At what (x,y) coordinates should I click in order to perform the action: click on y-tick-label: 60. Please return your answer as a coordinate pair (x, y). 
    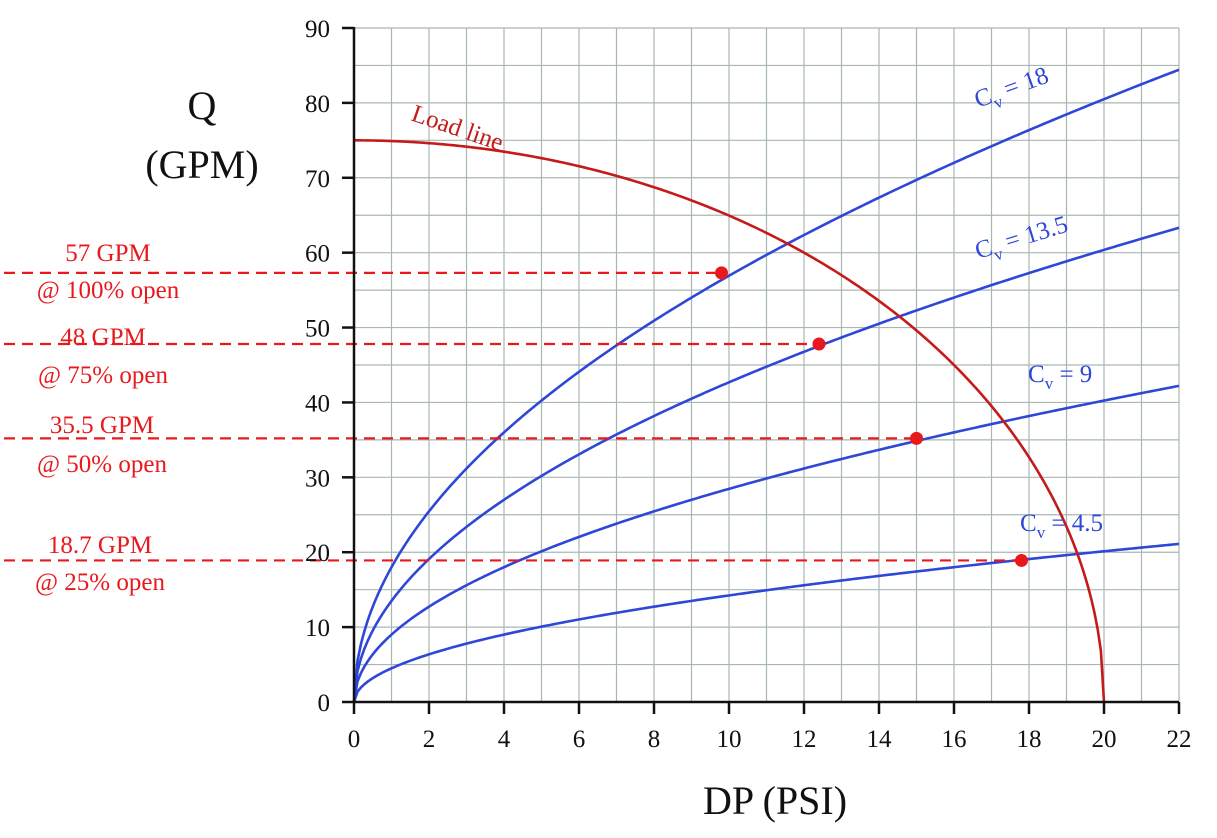
    Looking at the image, I should click on (317, 254).